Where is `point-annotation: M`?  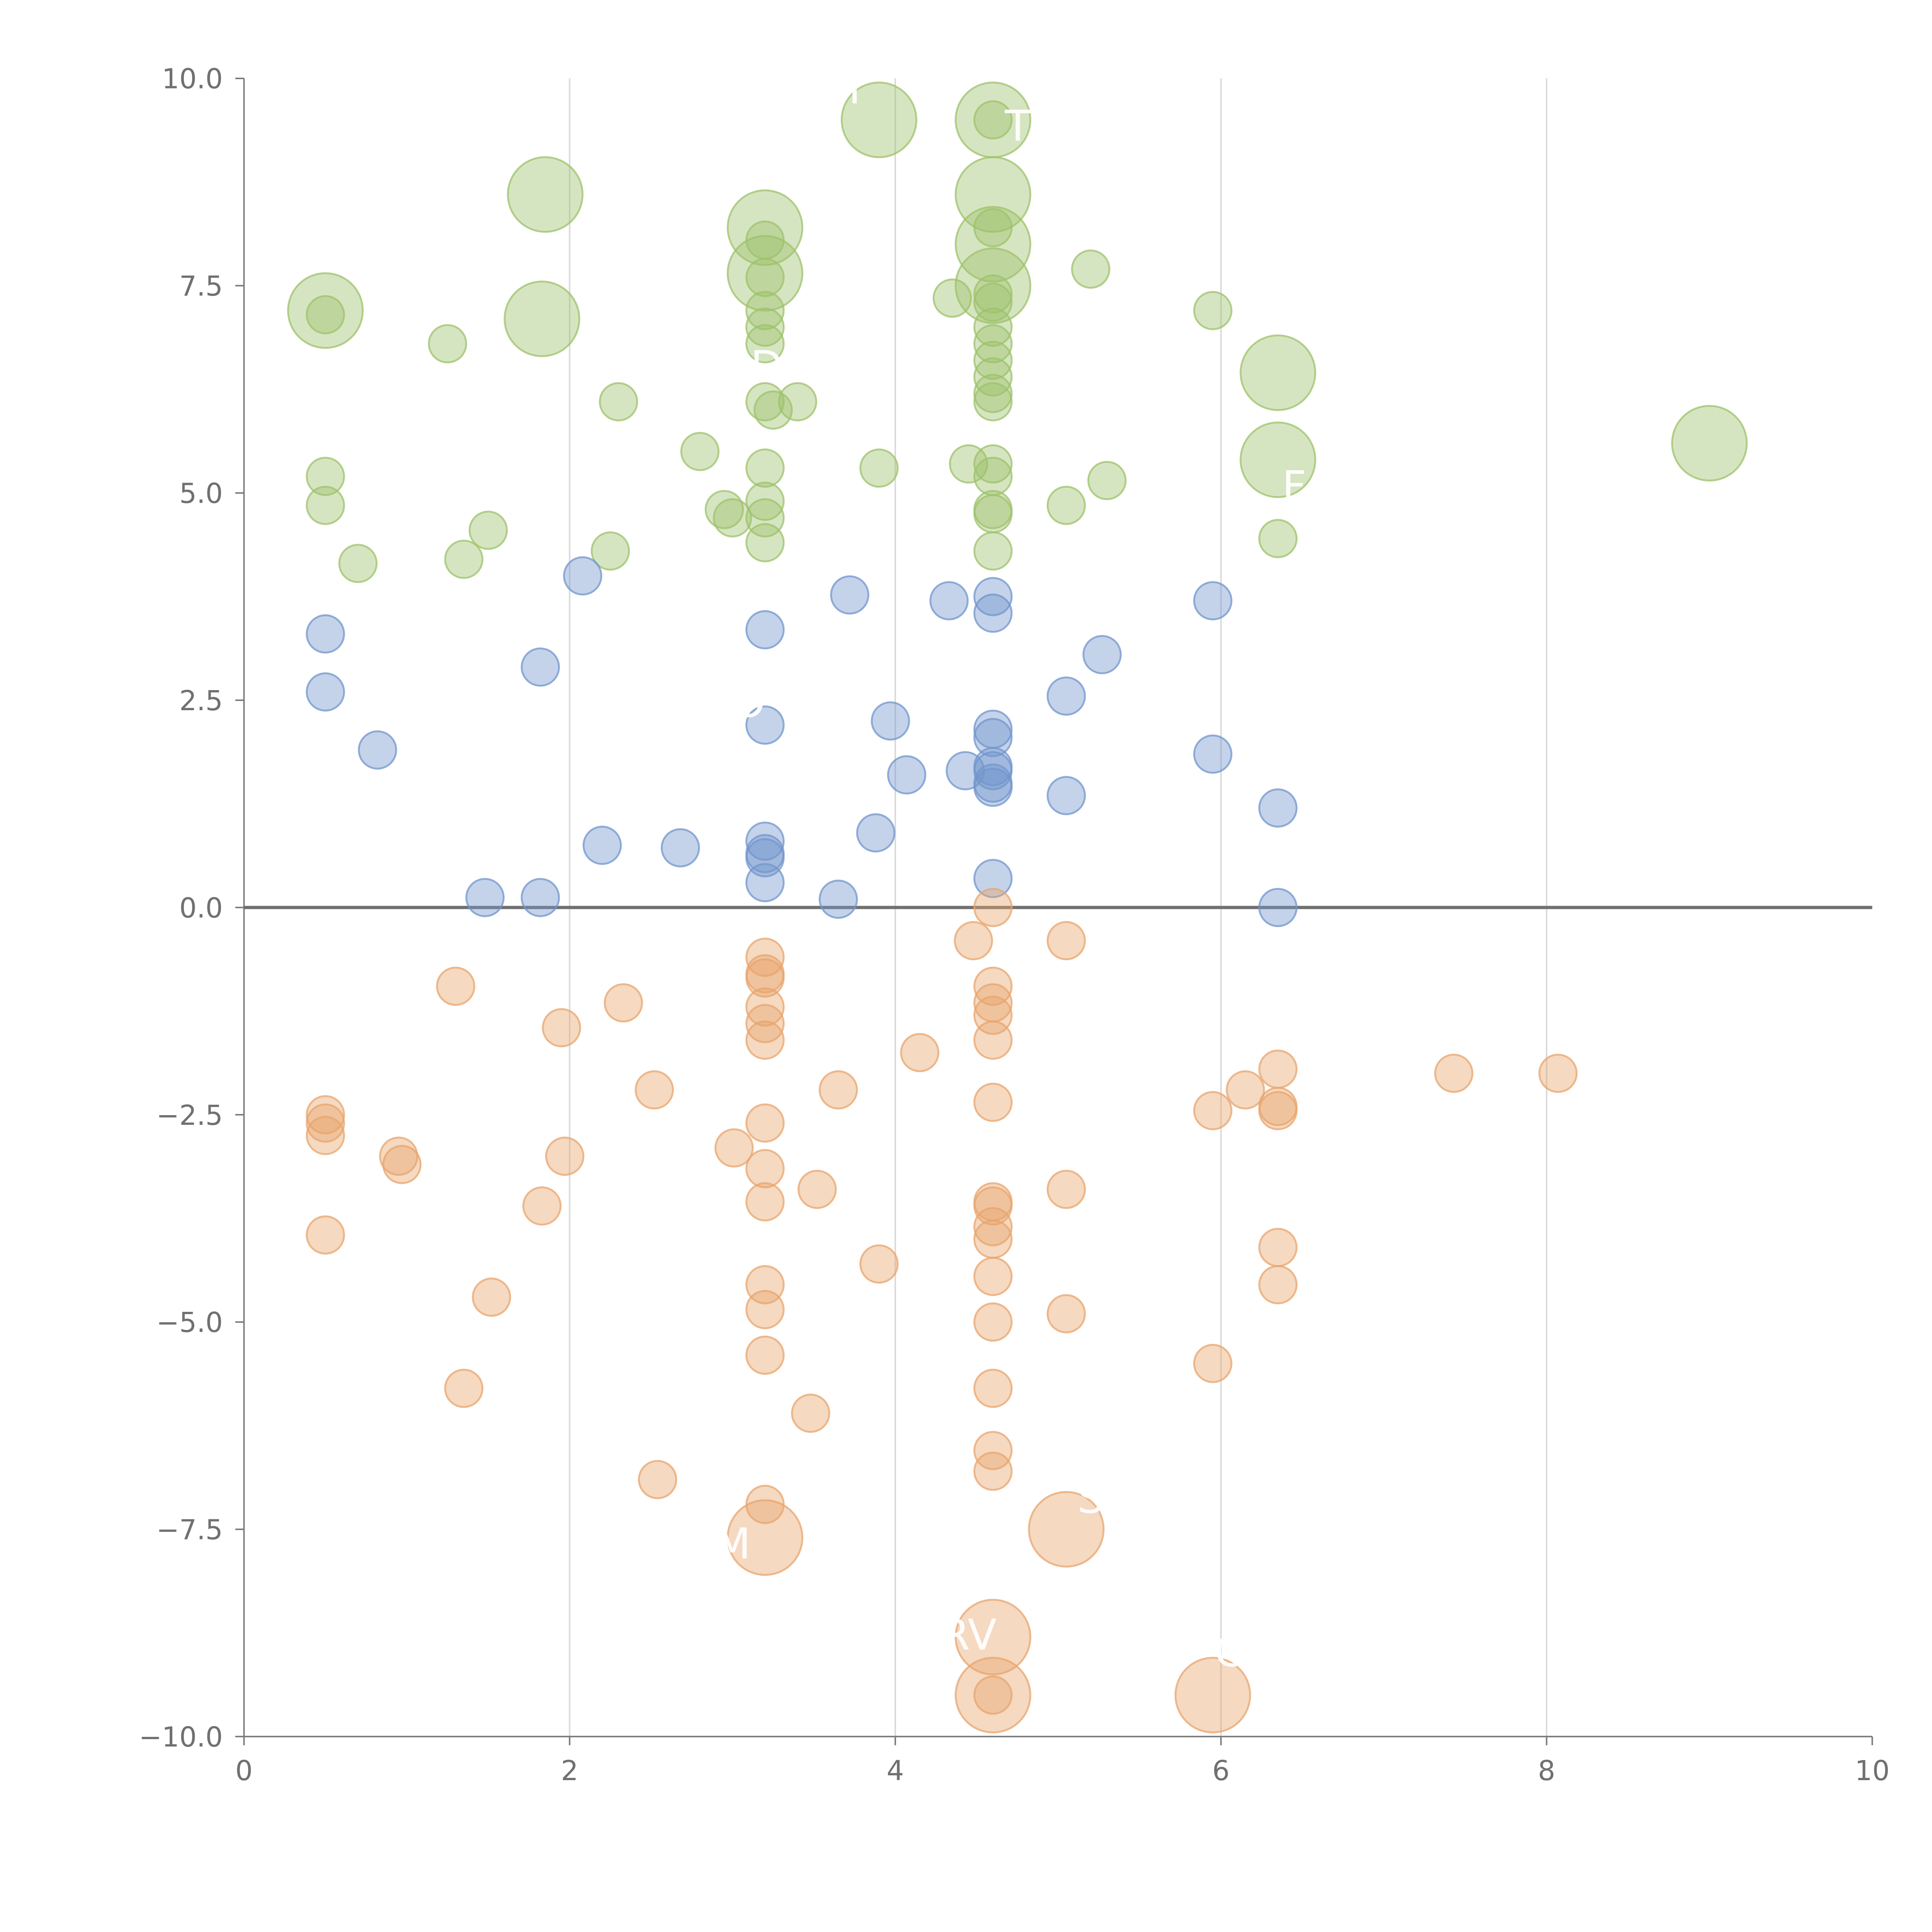
point-annotation: M is located at coordinates (733, 1544).